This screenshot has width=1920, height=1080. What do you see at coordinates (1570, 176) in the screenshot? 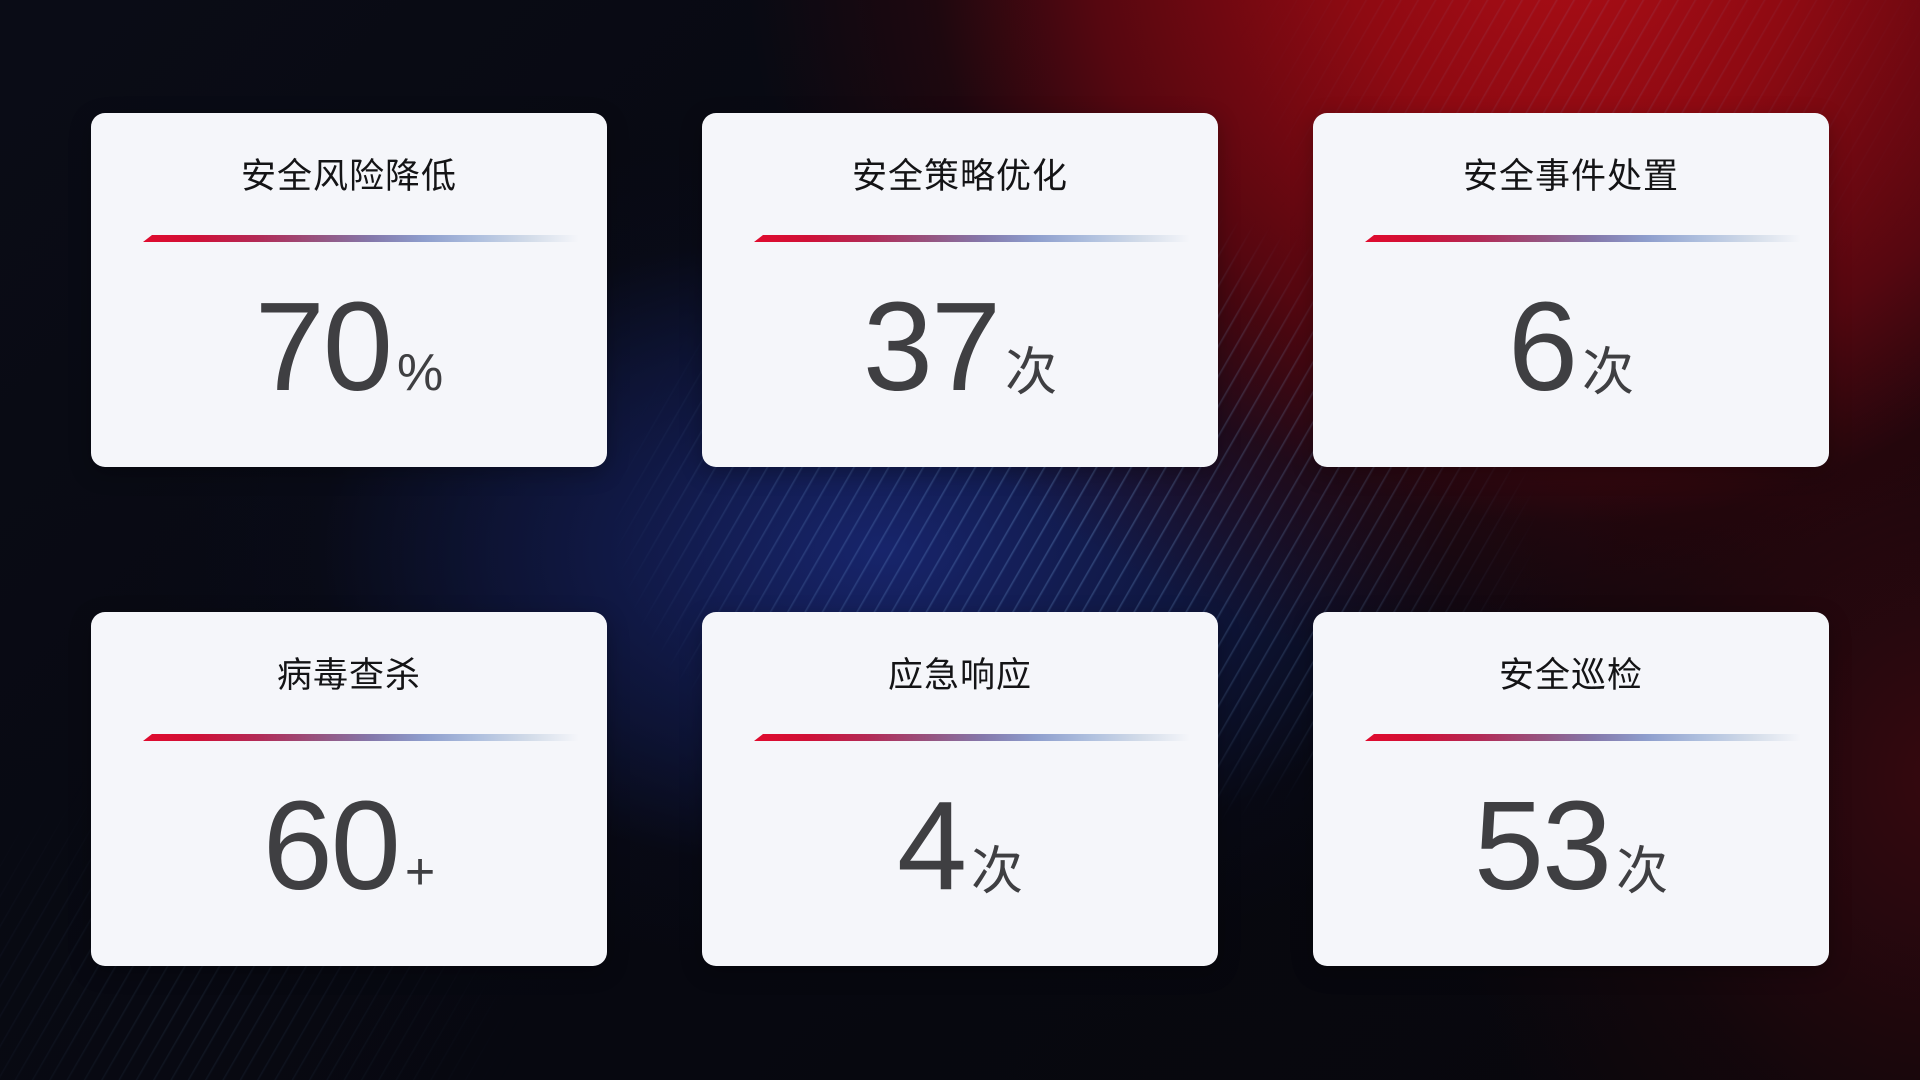
I see `card-title: 安全事件处置` at bounding box center [1570, 176].